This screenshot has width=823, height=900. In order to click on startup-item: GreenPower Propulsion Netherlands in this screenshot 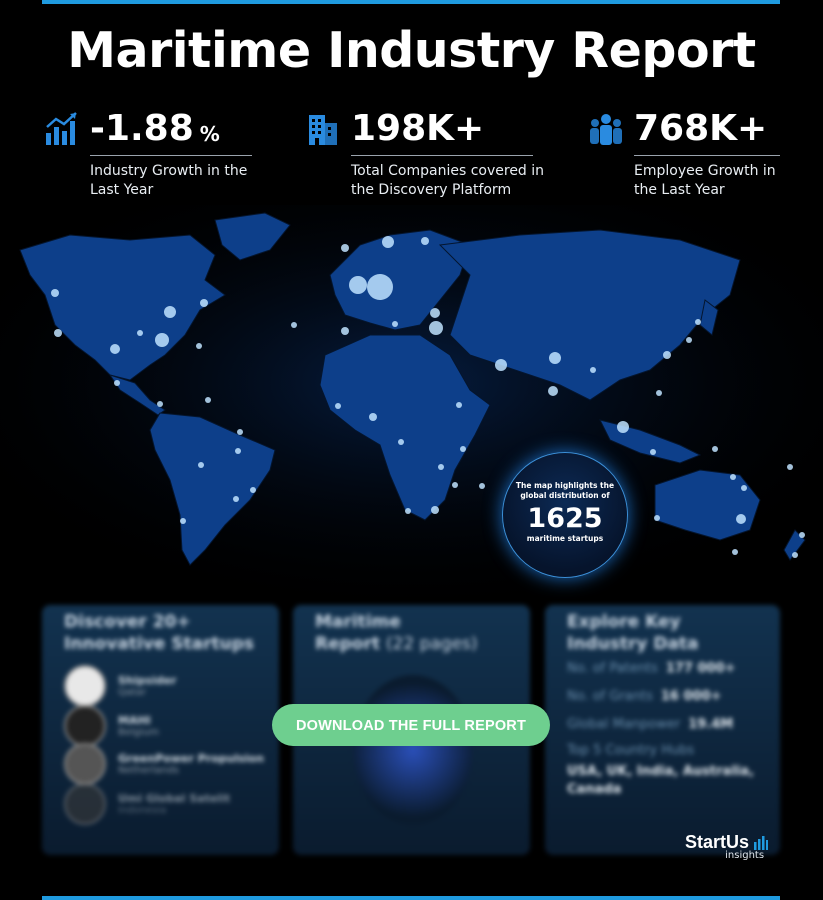, I will do `click(164, 764)`.